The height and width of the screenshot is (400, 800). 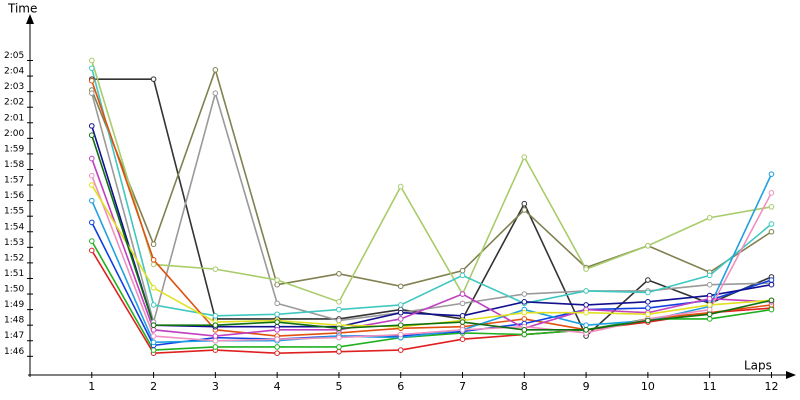 I want to click on y-tick-label: 1:52, so click(x=14, y=258).